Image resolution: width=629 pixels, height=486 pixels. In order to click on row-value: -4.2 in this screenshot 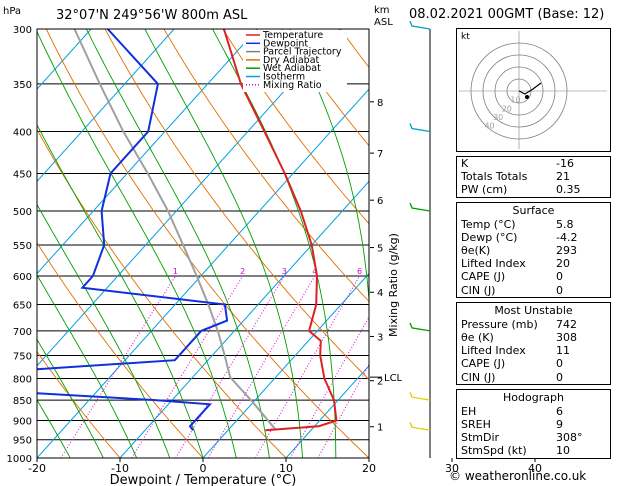, I will do `click(567, 237)`.